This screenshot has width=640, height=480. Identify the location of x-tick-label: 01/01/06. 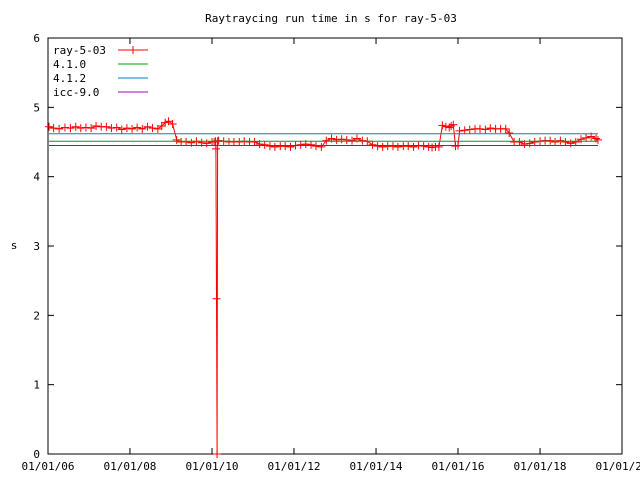
(48, 466).